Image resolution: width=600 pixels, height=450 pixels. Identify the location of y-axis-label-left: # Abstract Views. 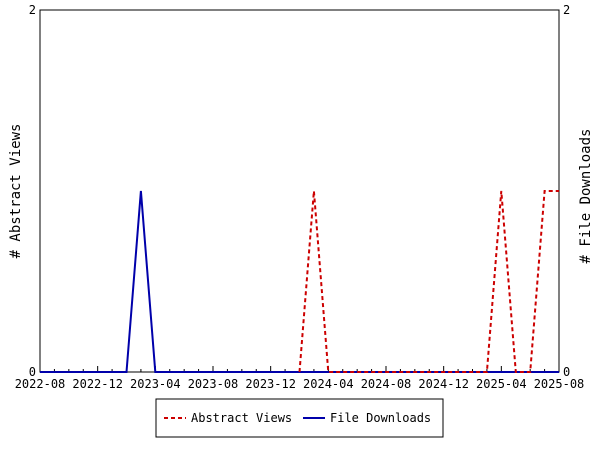
(16, 191).